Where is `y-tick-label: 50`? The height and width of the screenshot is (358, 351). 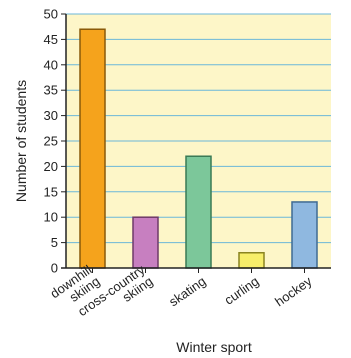
y-tick-label: 50 is located at coordinates (51, 14).